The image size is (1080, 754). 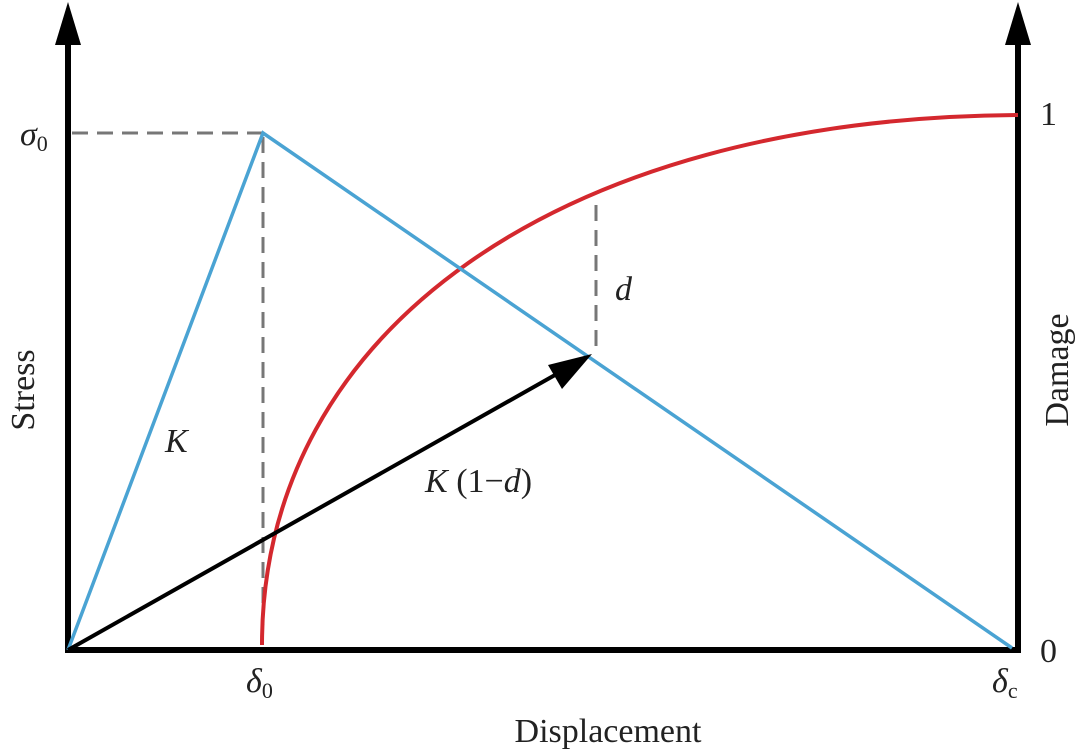 What do you see at coordinates (1018, 23) in the screenshot?
I see `right-axis-arrow` at bounding box center [1018, 23].